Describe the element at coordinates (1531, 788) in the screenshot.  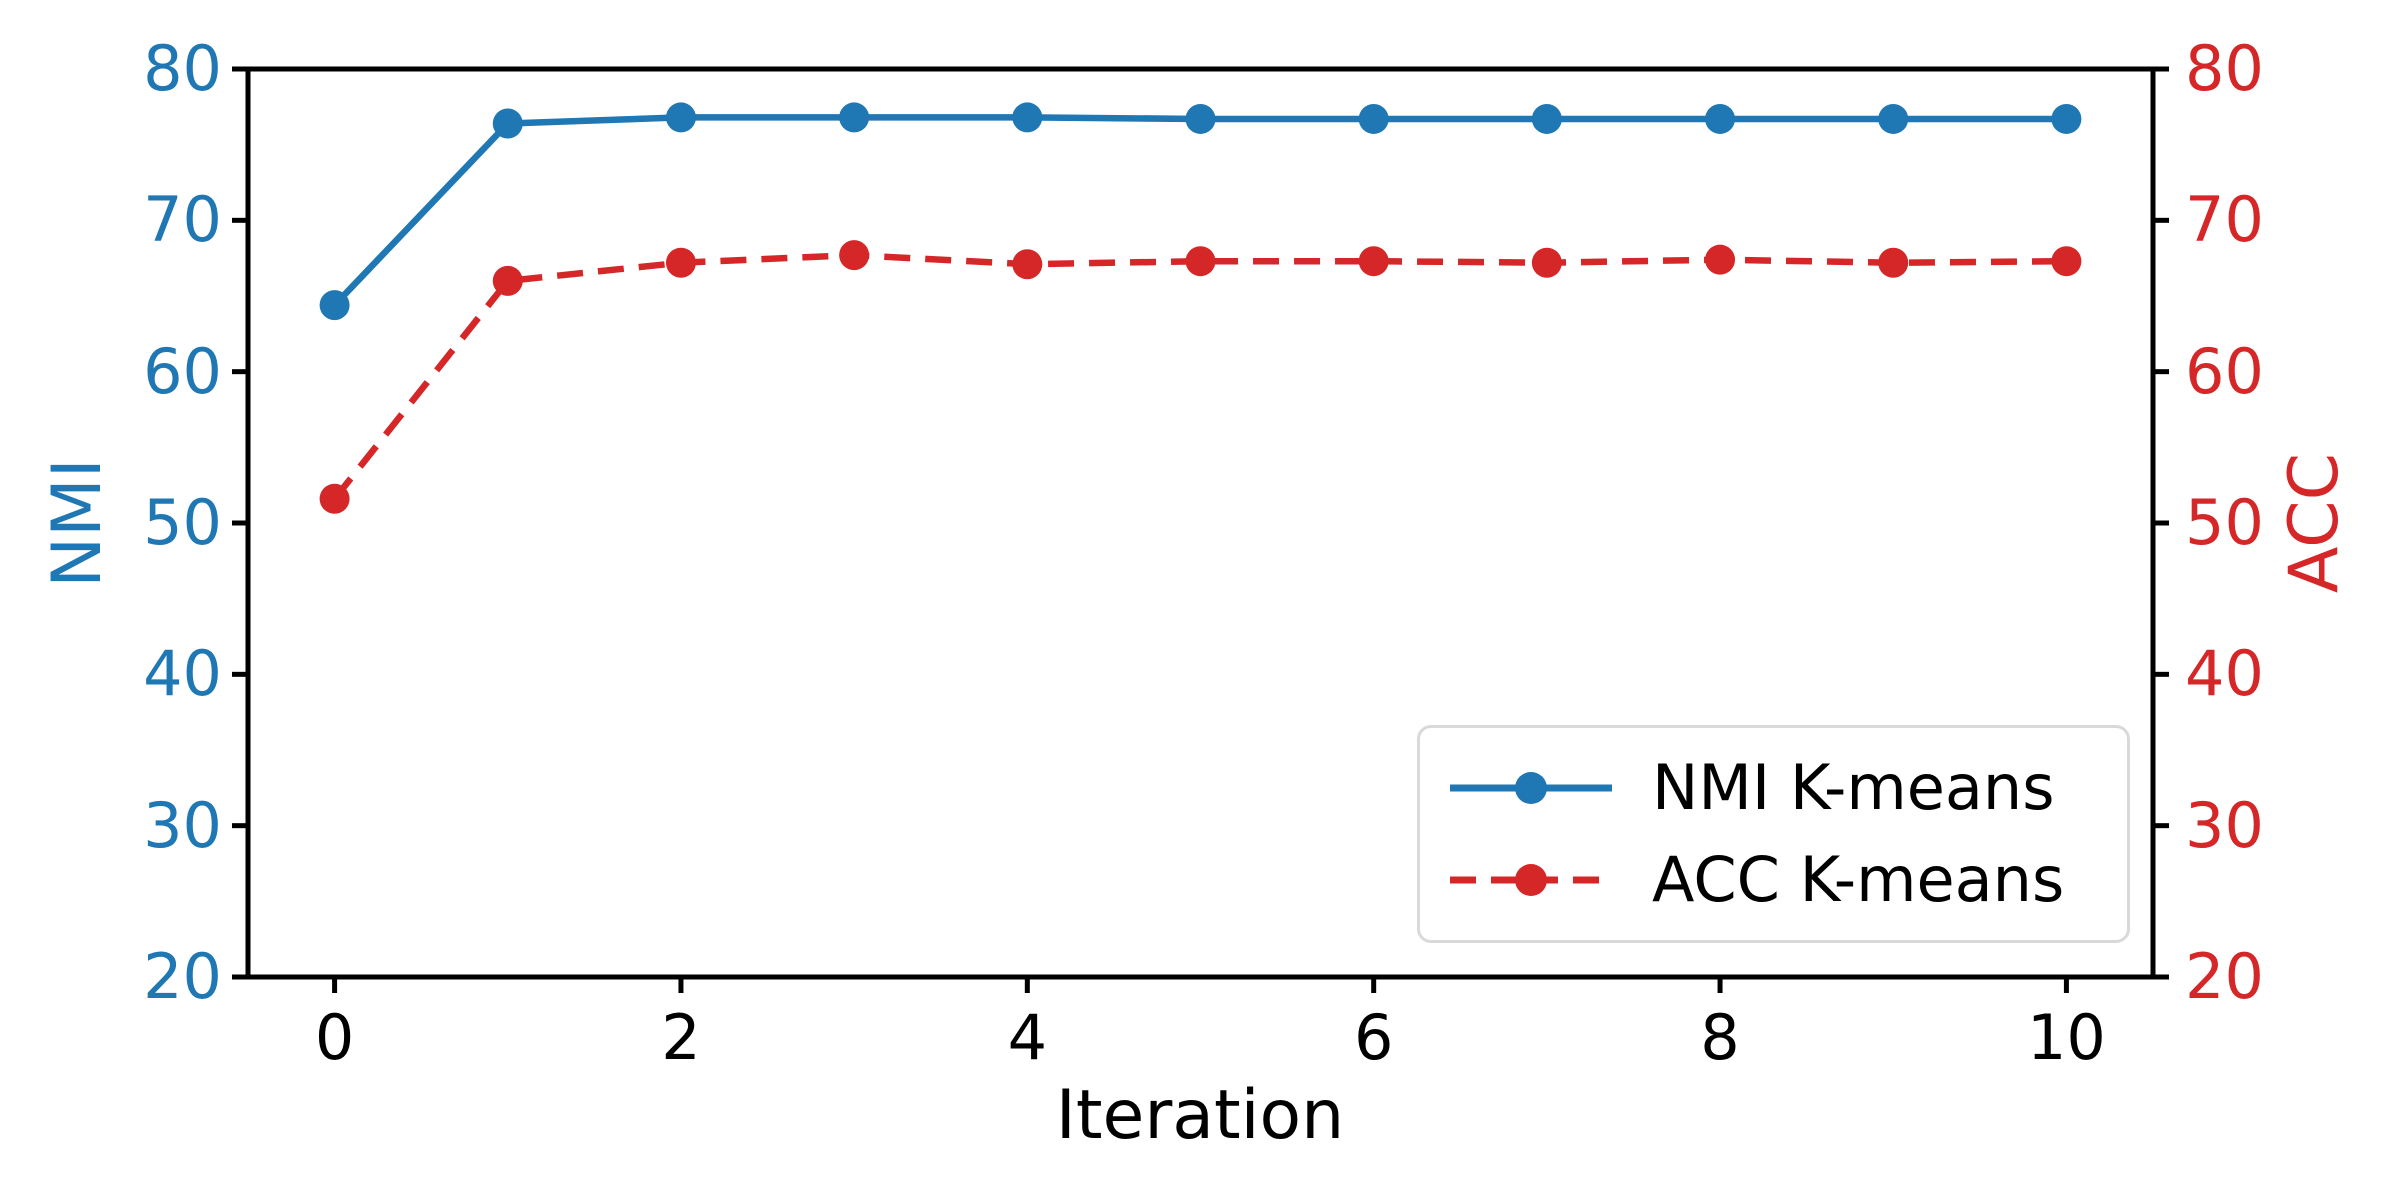
I see `nmi-line-sample-icon` at that location.